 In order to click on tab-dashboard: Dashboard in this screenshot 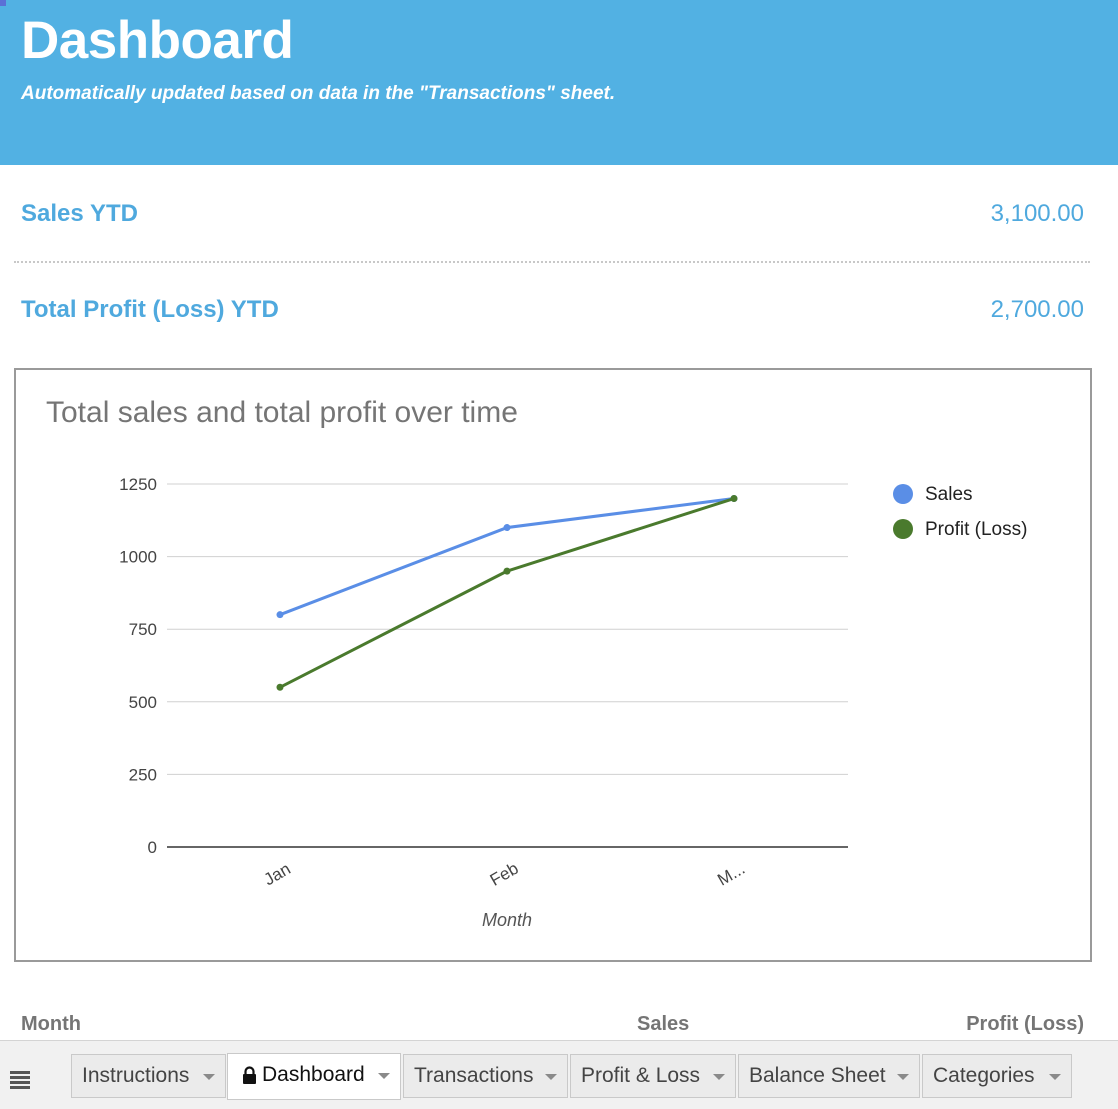, I will do `click(314, 1076)`.